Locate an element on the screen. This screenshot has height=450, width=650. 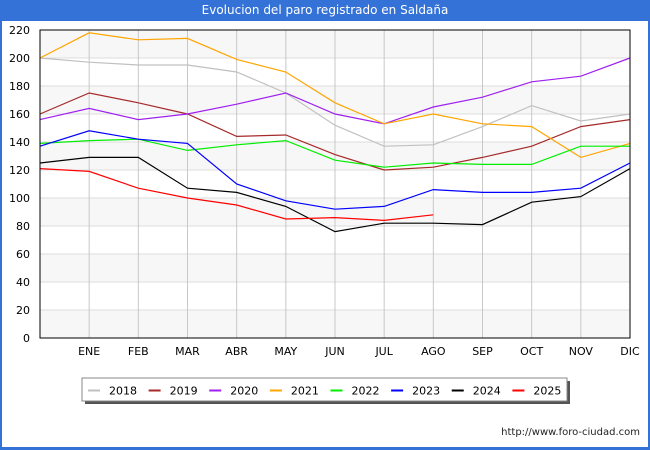
x-tick-label: ENE is located at coordinates (89, 351).